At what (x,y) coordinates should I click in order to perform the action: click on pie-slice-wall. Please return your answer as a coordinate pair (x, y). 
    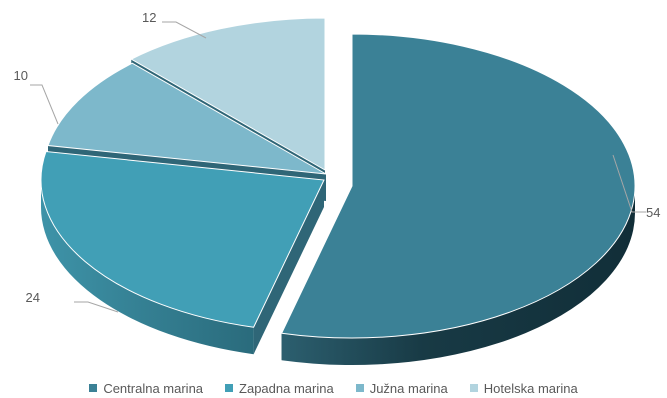
    Looking at the image, I should click on (288, 267).